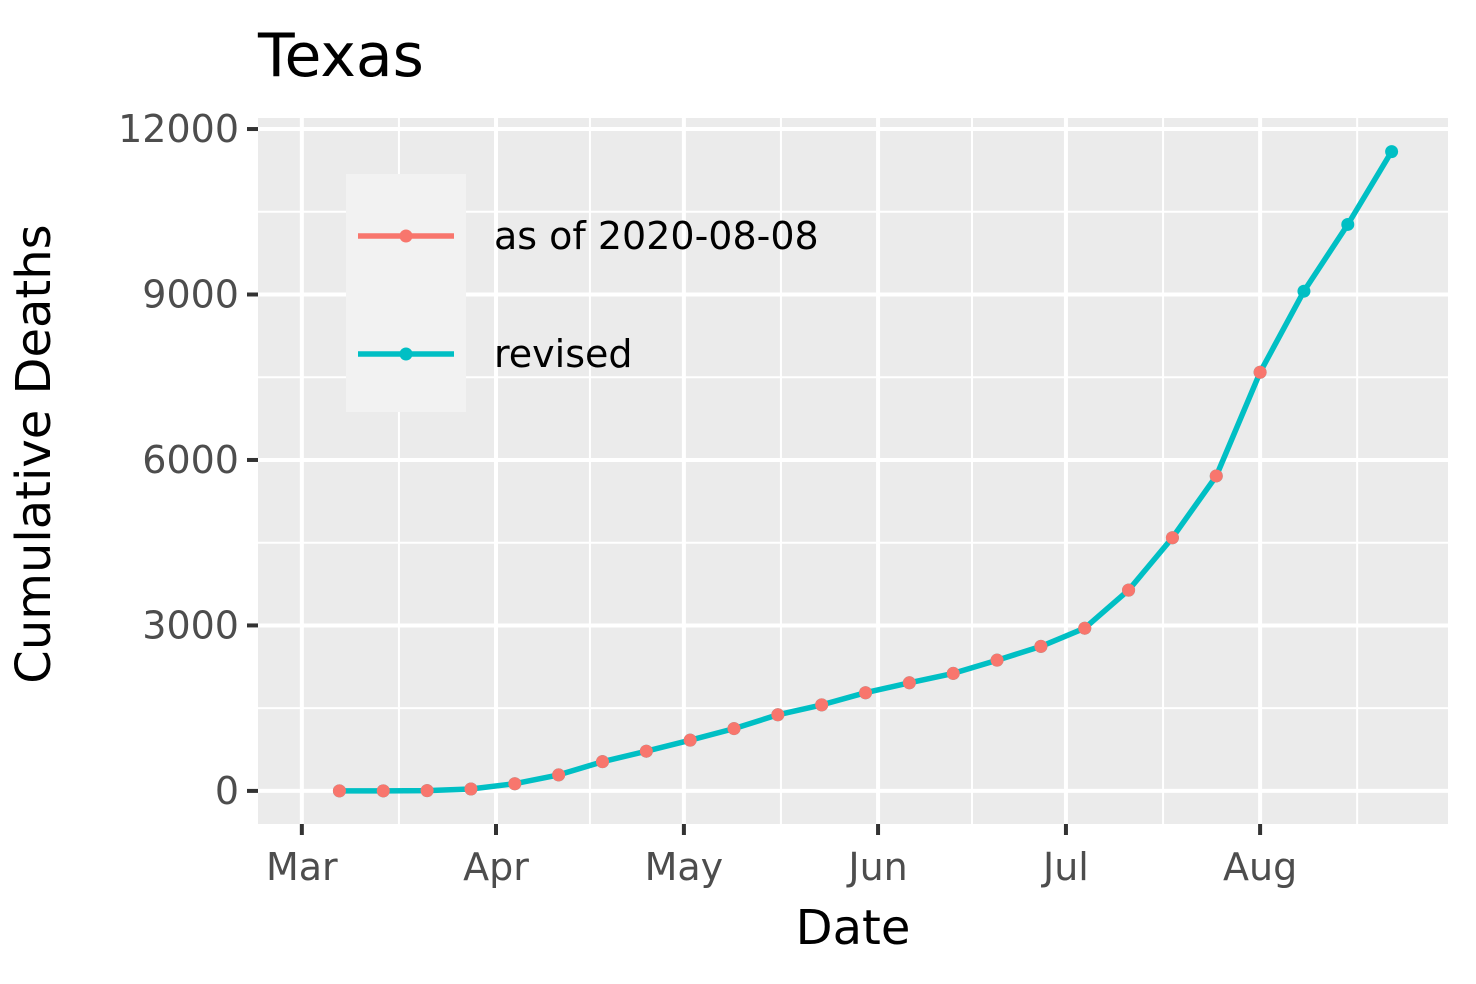 The image size is (1476, 984). Describe the element at coordinates (190, 460) in the screenshot. I see `y-tick-label: 6000` at that location.